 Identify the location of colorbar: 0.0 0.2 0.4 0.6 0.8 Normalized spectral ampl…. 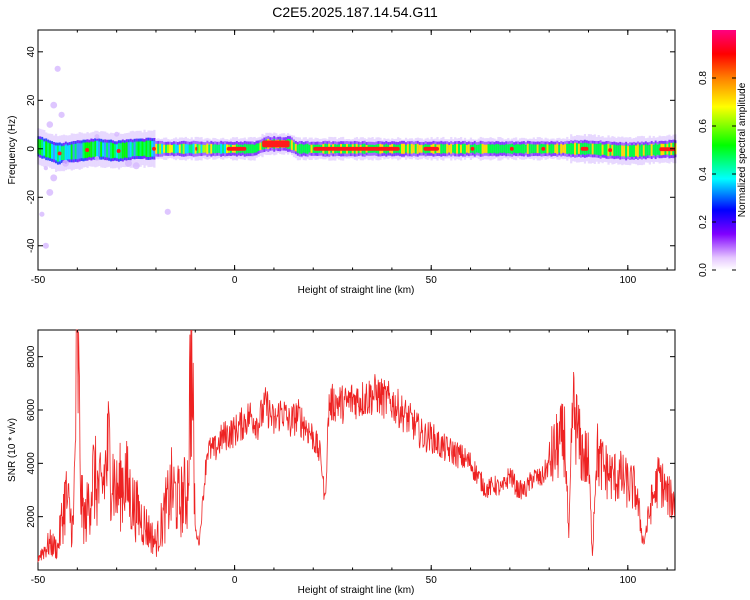
(723, 153).